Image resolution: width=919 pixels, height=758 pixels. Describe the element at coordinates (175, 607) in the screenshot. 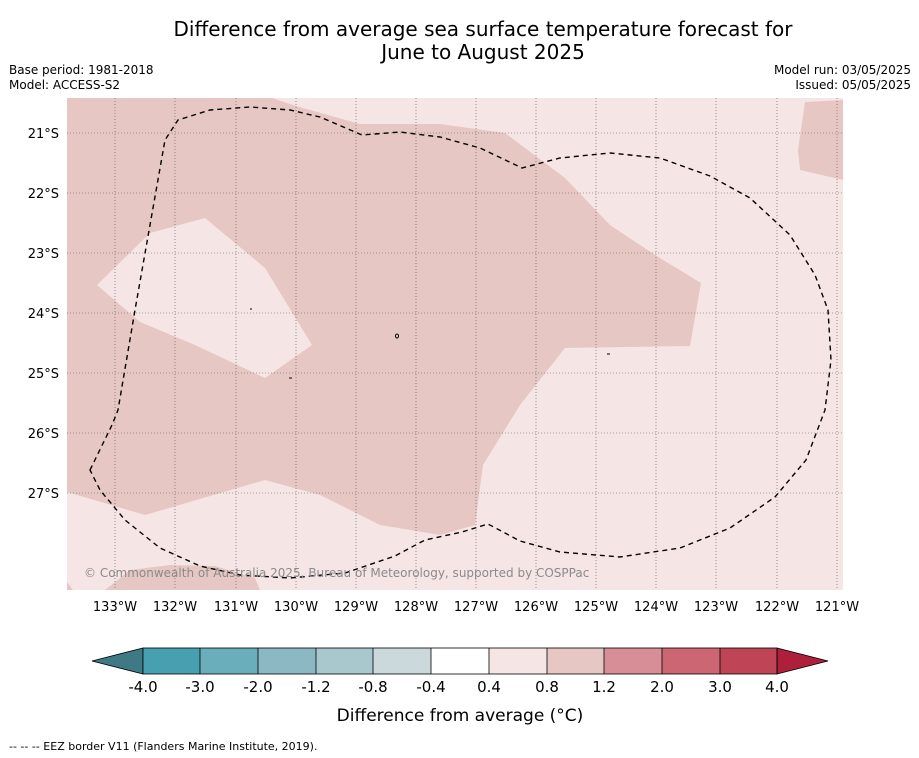

I see `lon-label: 132°W` at that location.